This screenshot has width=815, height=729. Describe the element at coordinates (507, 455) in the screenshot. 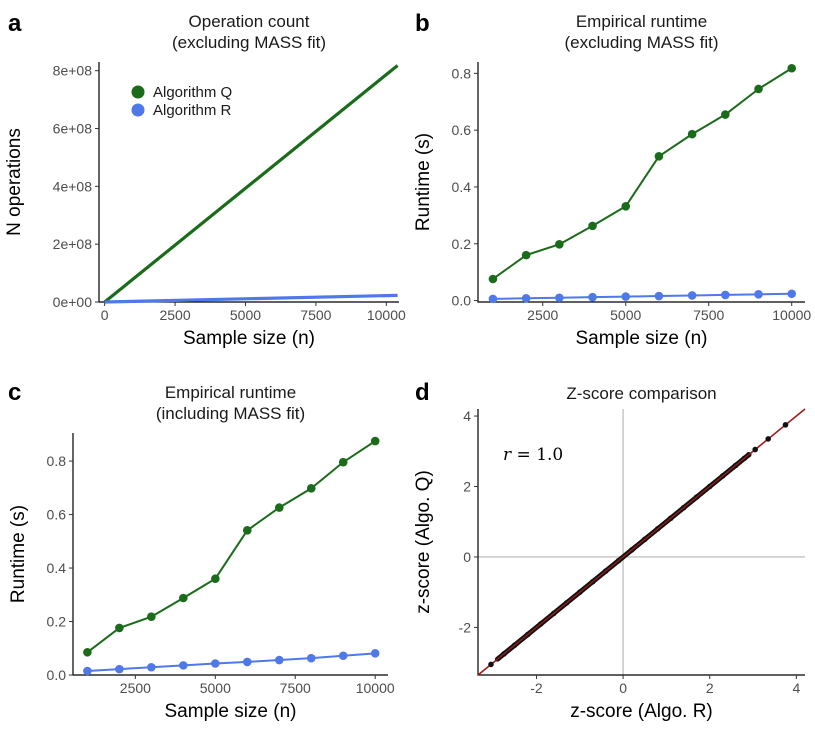

I see `correlation-variable: r` at that location.